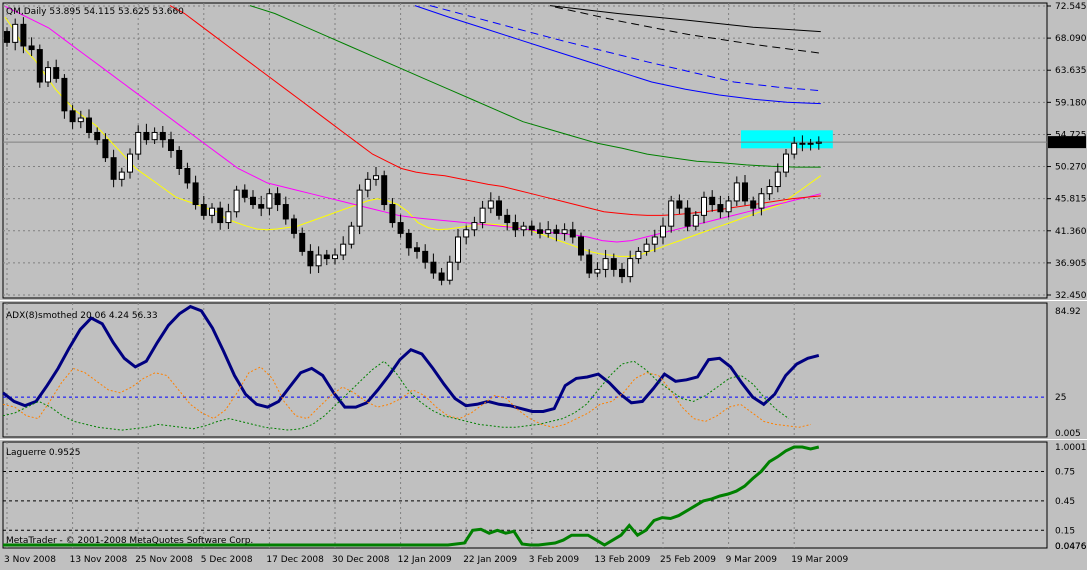 The height and width of the screenshot is (570, 1087). I want to click on x-axis-label: 13 Feb 2009, so click(622, 560).